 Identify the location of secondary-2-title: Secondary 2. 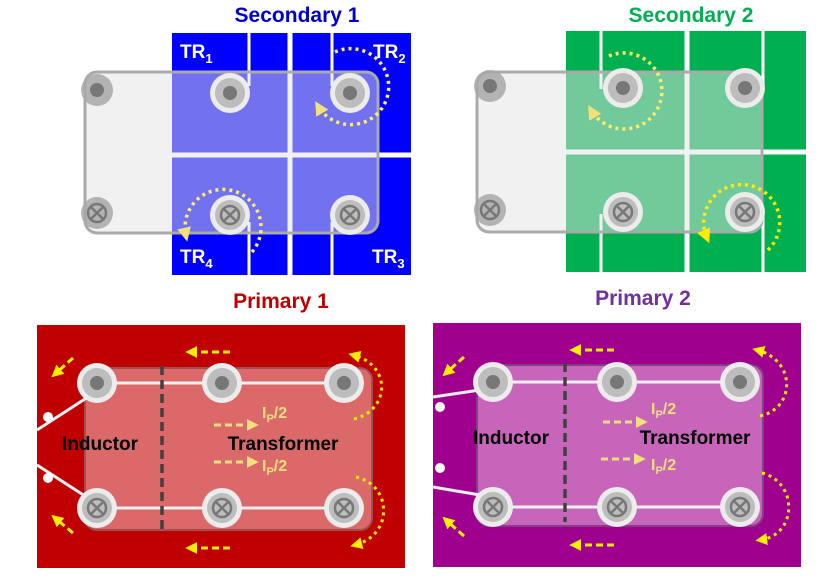
(691, 15).